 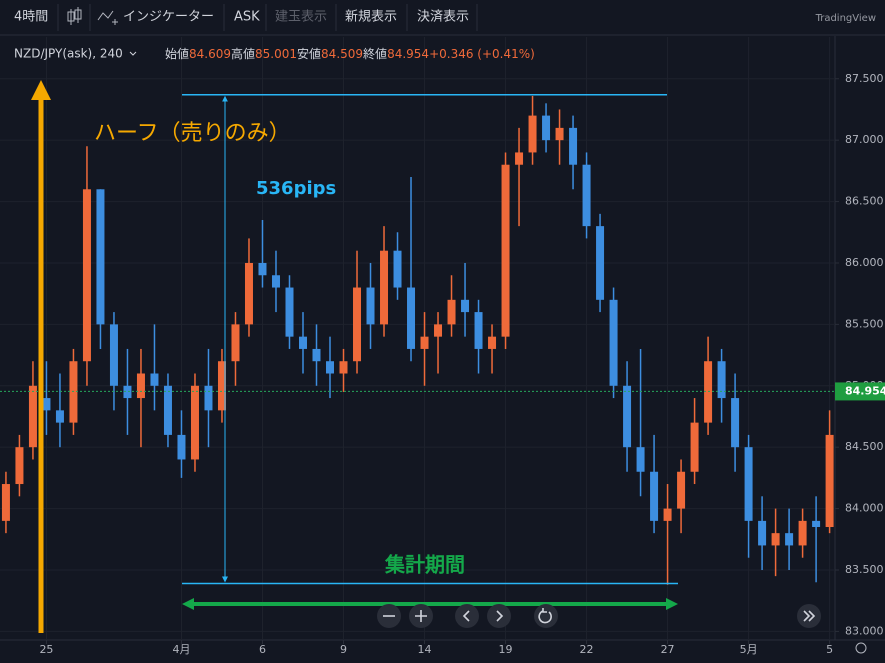 I want to click on last-price-label: 84.954, so click(x=865, y=390).